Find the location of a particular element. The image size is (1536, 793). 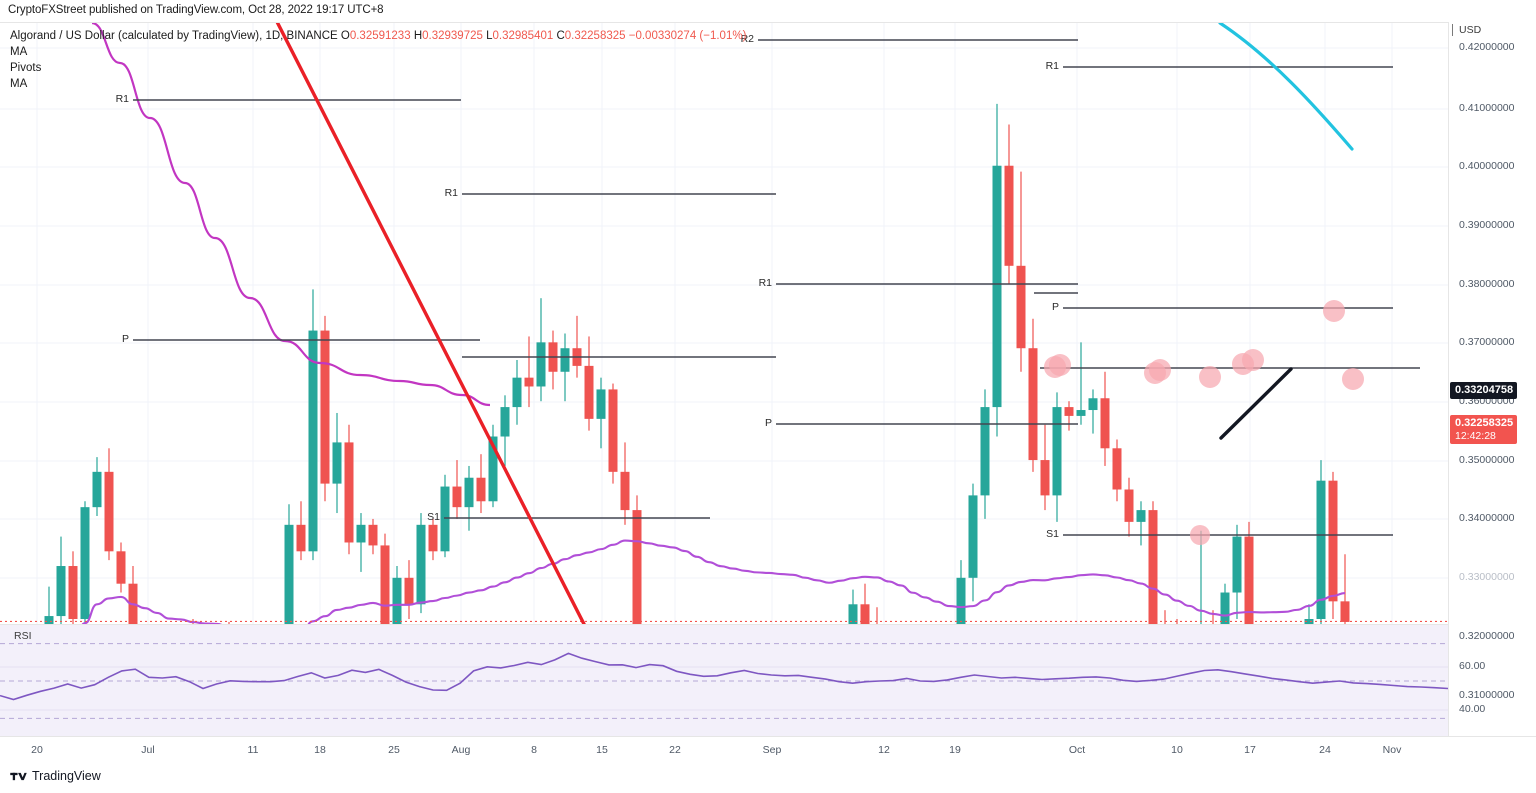

axis-unit-tick is located at coordinates (1452, 30).